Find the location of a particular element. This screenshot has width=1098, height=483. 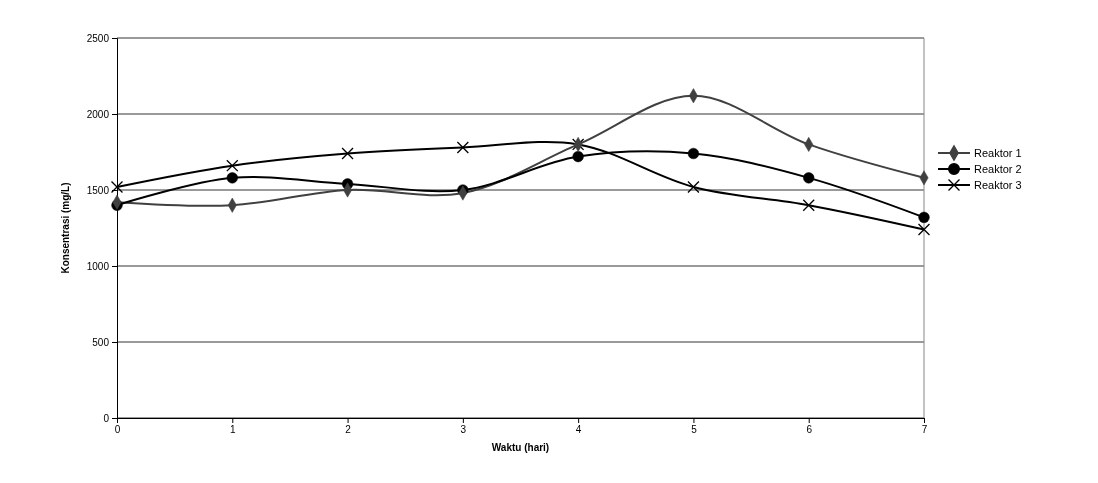

x-tick-label: 6 is located at coordinates (809, 430).